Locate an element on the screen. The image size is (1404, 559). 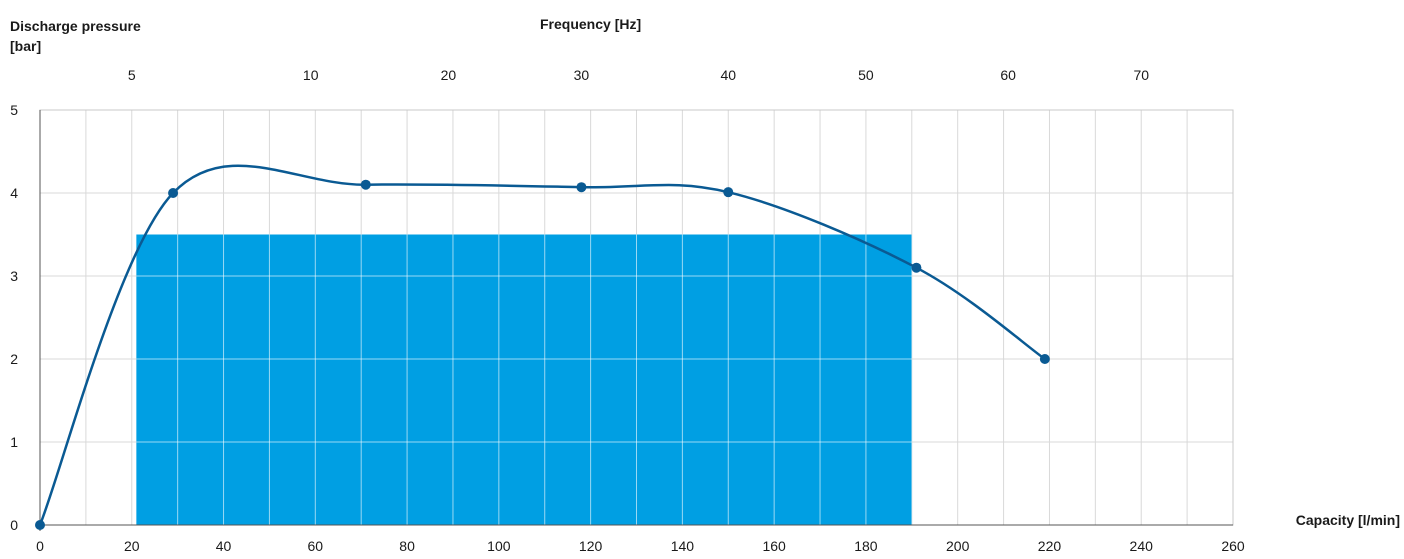
top-tick-label: 30 is located at coordinates (582, 75).